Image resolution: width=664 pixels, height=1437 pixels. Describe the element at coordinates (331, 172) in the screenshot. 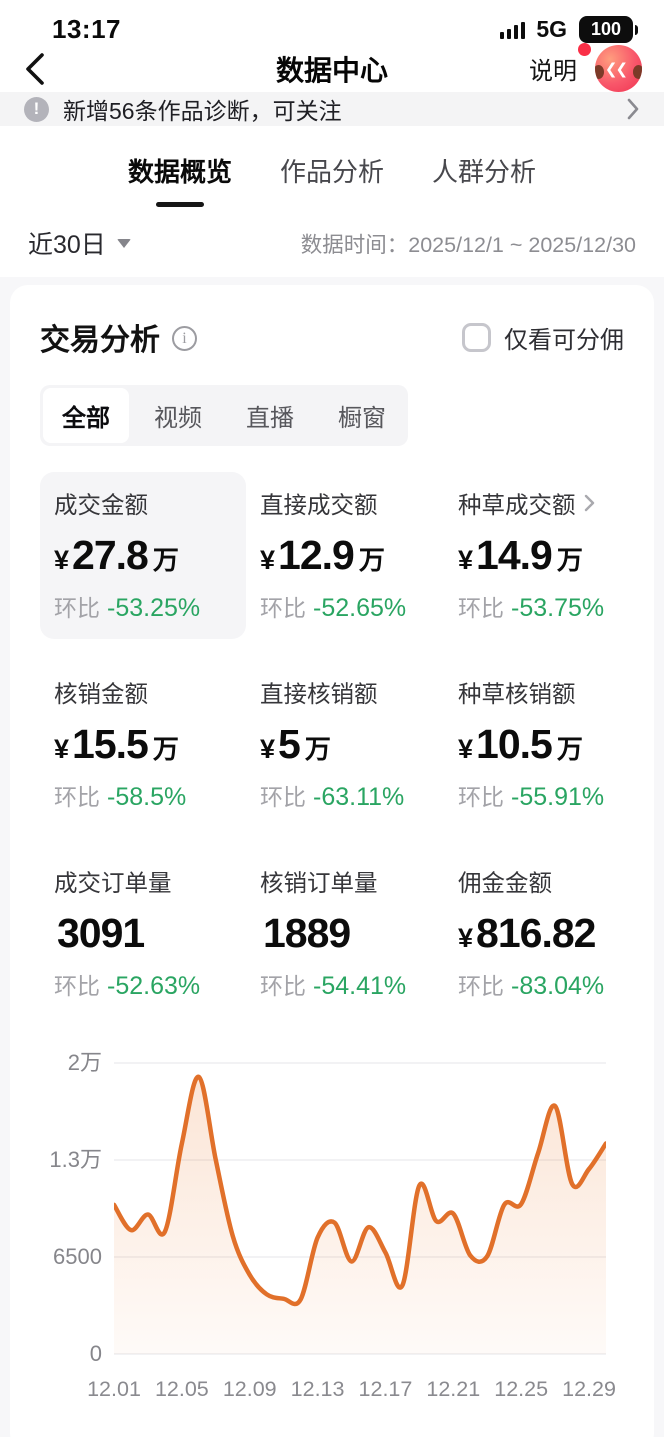

I see `tab-content-analysis: 作品分析` at that location.